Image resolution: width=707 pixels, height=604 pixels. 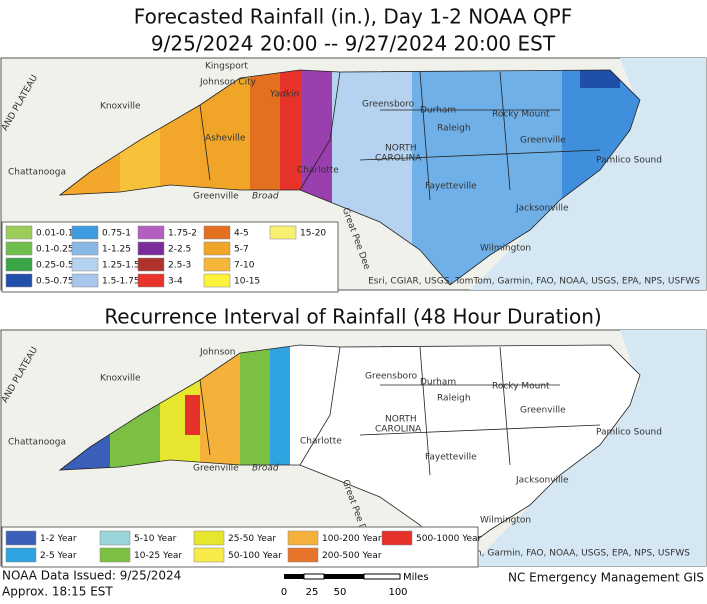 What do you see at coordinates (416, 577) in the screenshot?
I see `scale-unit: Miles` at bounding box center [416, 577].